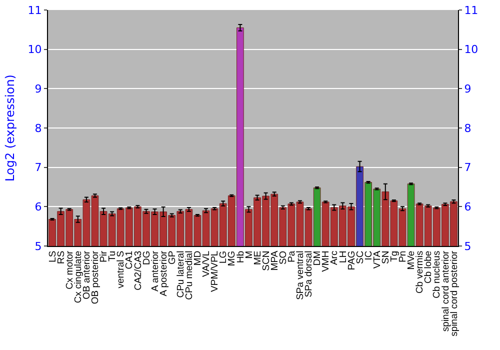 This screenshot has width=500, height=350. What do you see at coordinates (10, 128) in the screenshot?
I see `y-axis-title: Log2 (expression)` at bounding box center [10, 128].